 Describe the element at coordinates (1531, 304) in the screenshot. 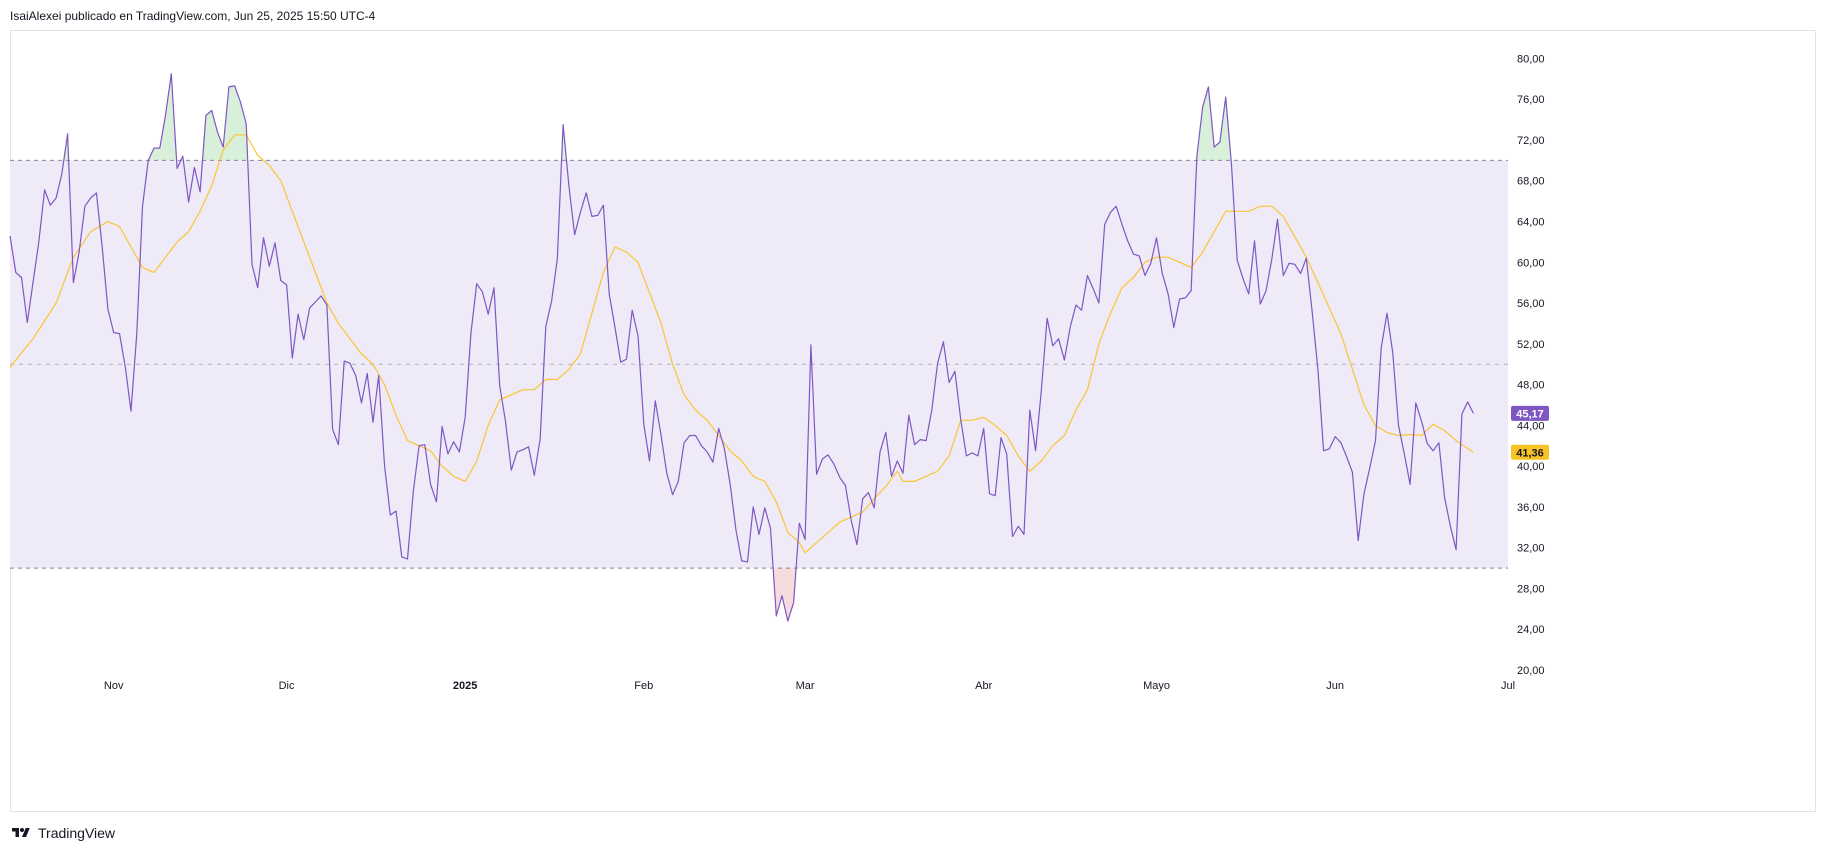

I see `y-tick-label: 56,00` at that location.